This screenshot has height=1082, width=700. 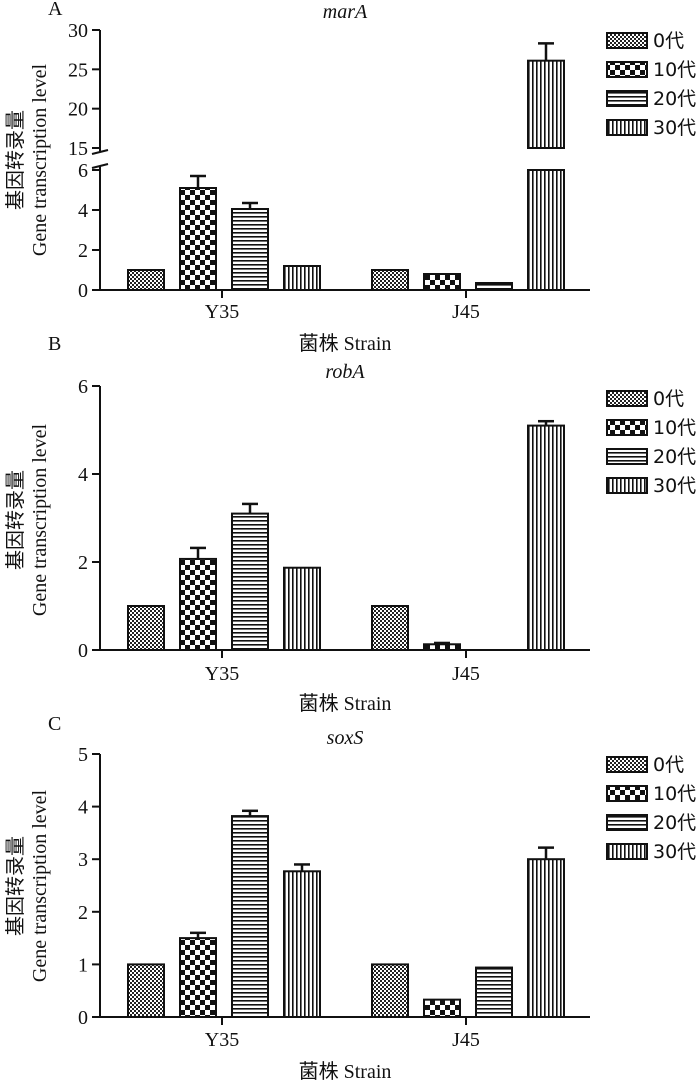 What do you see at coordinates (78, 110) in the screenshot?
I see `y-tick-label: 20` at bounding box center [78, 110].